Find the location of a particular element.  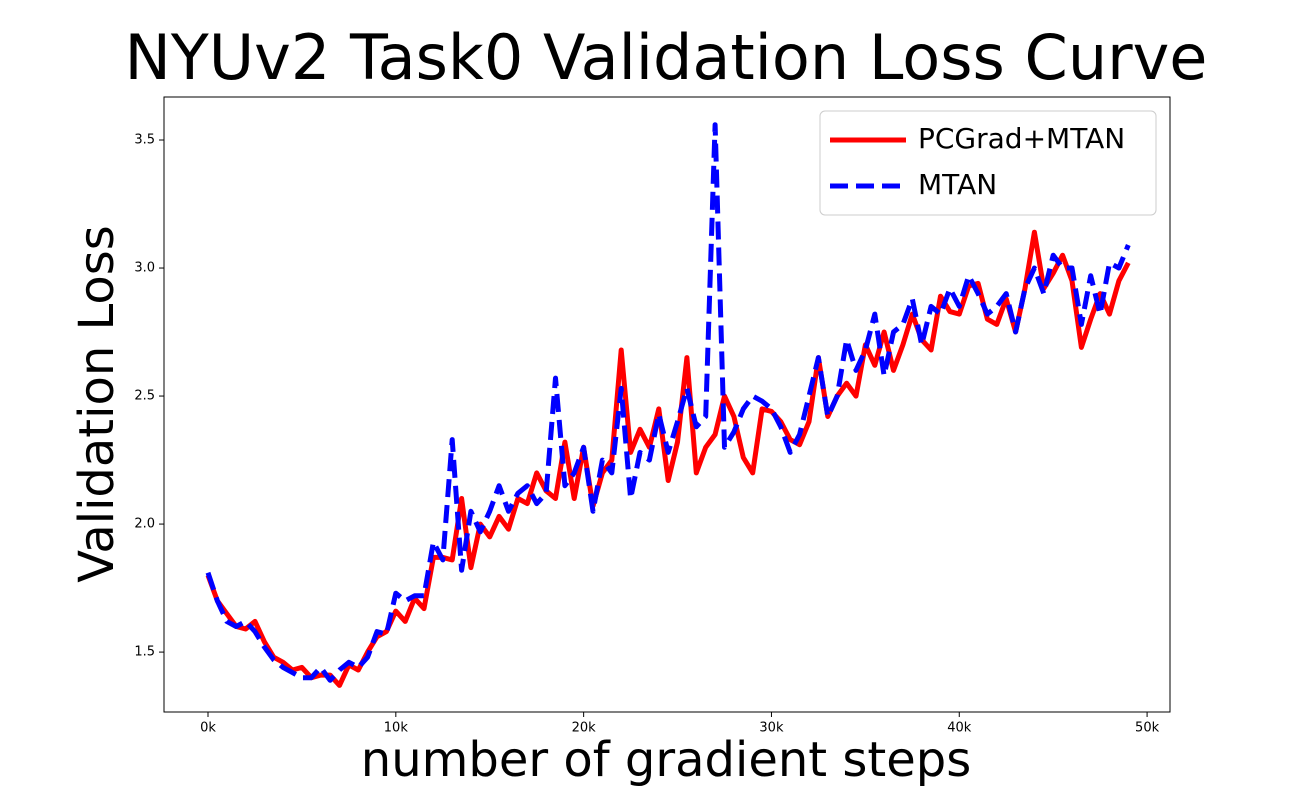

y-tick-label: 2.0 is located at coordinates (144, 524).